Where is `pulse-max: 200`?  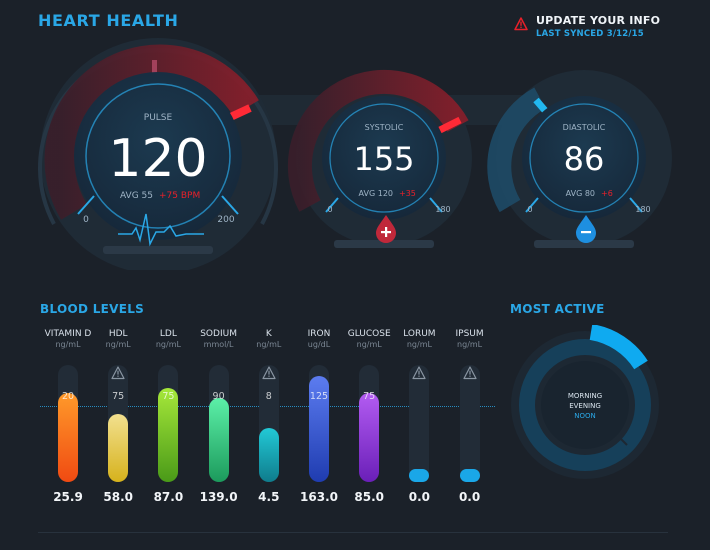 pulse-max: 200 is located at coordinates (225, 220).